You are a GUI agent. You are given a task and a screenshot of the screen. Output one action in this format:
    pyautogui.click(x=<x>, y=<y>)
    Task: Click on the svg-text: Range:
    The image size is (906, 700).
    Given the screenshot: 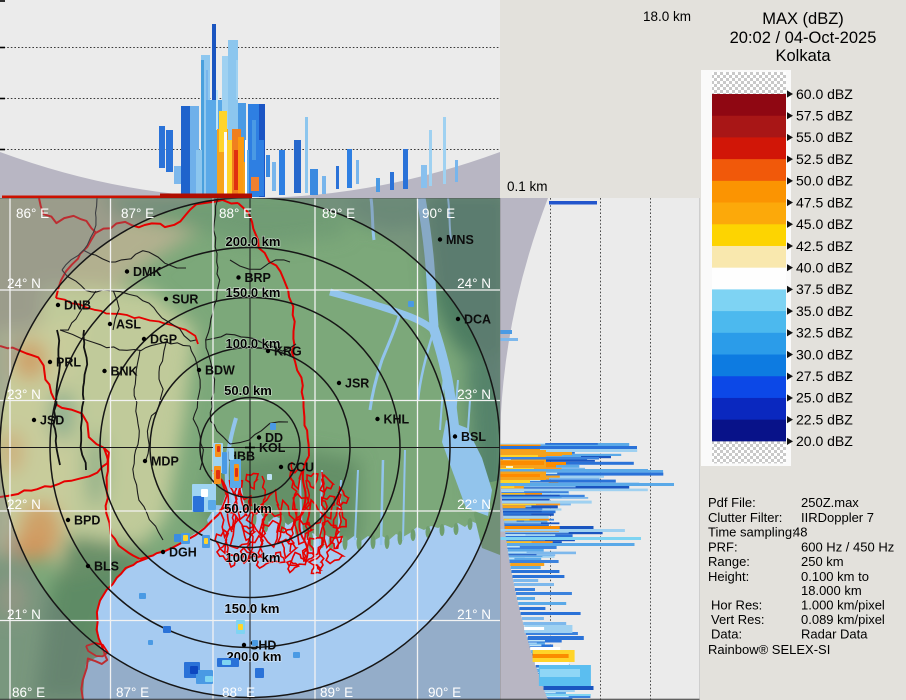 What is the action you would take?
    pyautogui.click(x=729, y=561)
    